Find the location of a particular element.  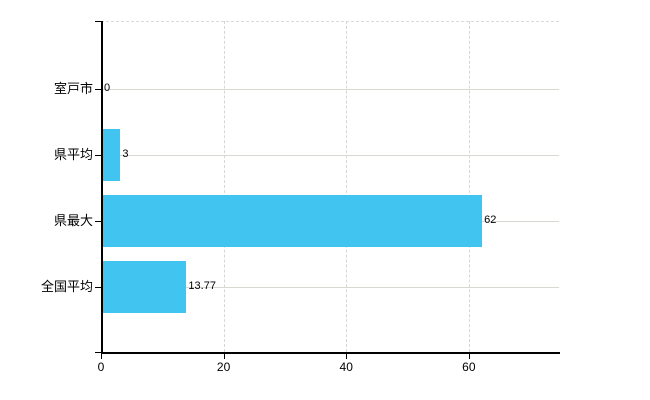

y-axis is located at coordinates (102, 187).